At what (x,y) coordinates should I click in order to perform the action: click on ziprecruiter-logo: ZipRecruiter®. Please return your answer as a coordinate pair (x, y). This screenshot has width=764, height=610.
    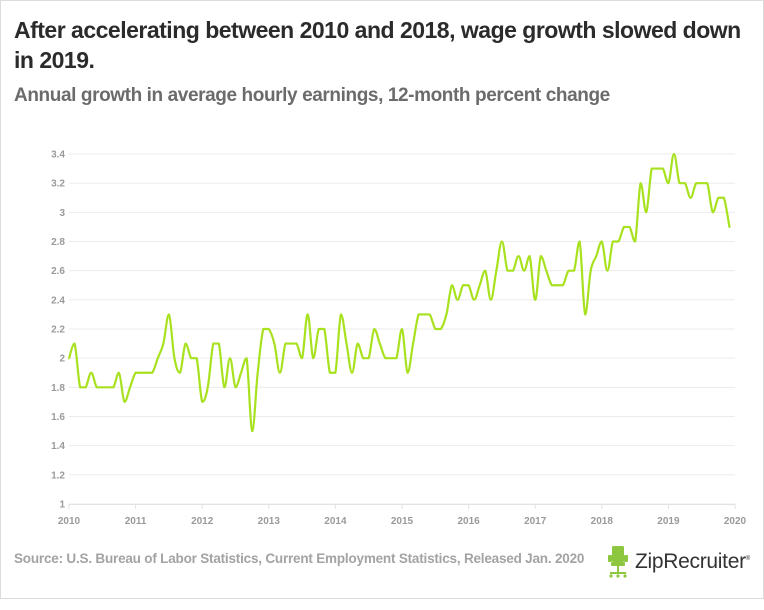
    Looking at the image, I should click on (678, 562).